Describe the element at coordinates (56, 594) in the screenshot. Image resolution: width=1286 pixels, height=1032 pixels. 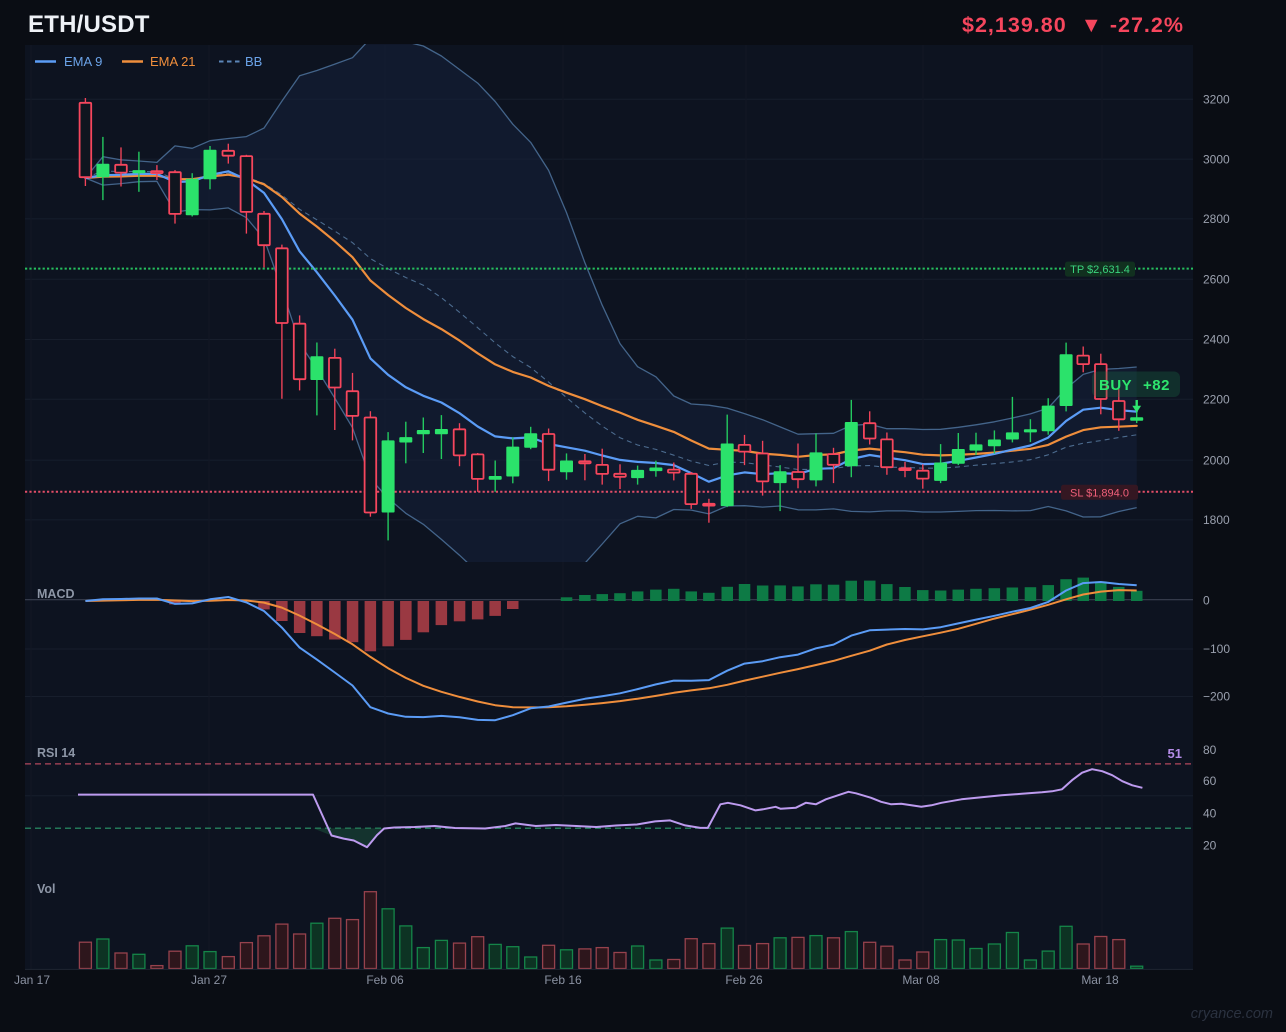
I see `svg-text: MACD` at that location.